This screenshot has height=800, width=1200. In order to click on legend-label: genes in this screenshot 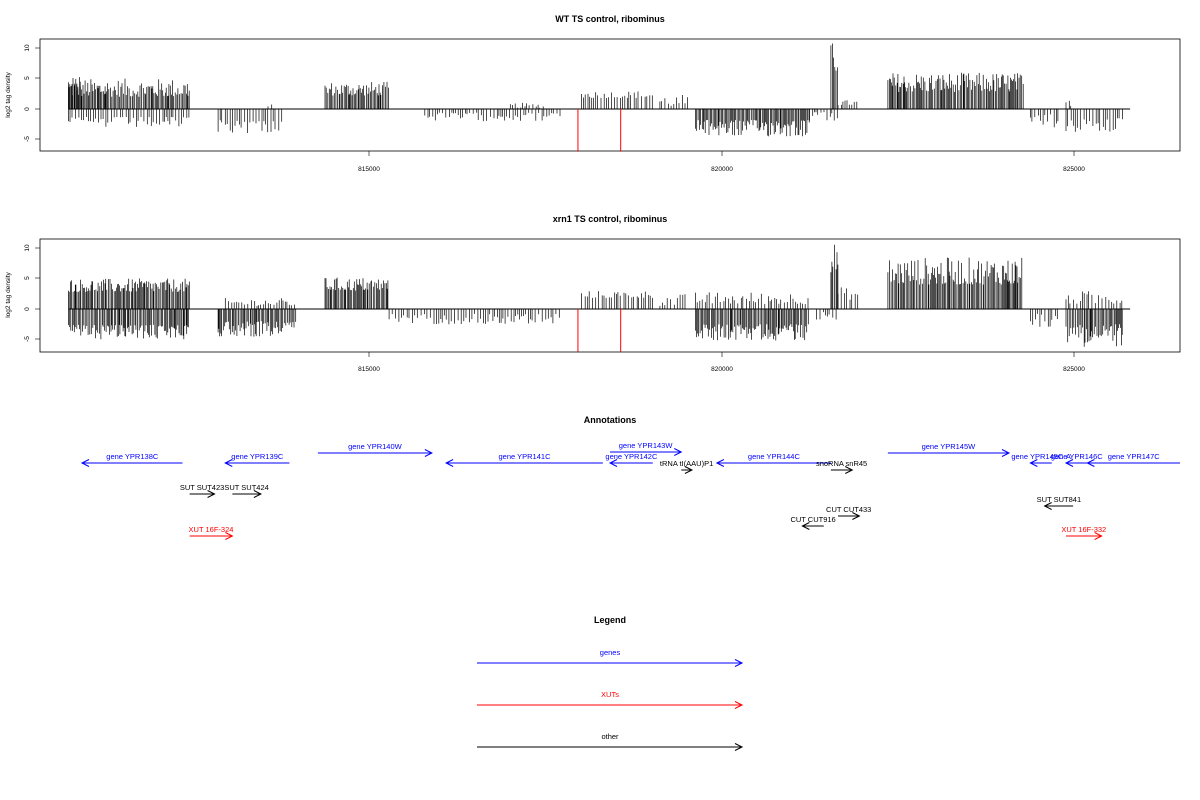, I will do `click(610, 652)`.